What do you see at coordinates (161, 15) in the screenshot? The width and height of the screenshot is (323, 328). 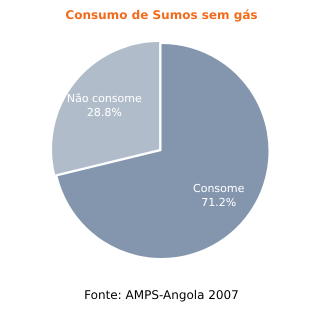 I see `chart-title: Consumo de Sumos sem gás` at bounding box center [161, 15].